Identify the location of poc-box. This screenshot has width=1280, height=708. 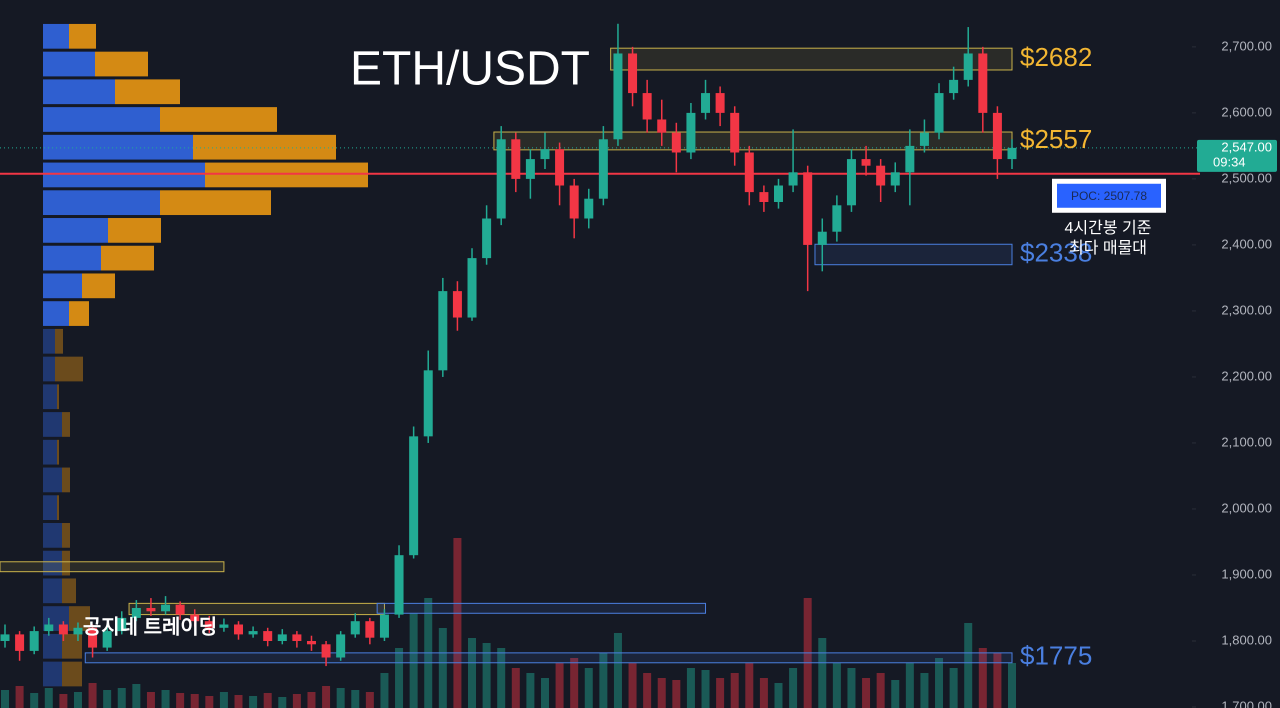
(1109, 195).